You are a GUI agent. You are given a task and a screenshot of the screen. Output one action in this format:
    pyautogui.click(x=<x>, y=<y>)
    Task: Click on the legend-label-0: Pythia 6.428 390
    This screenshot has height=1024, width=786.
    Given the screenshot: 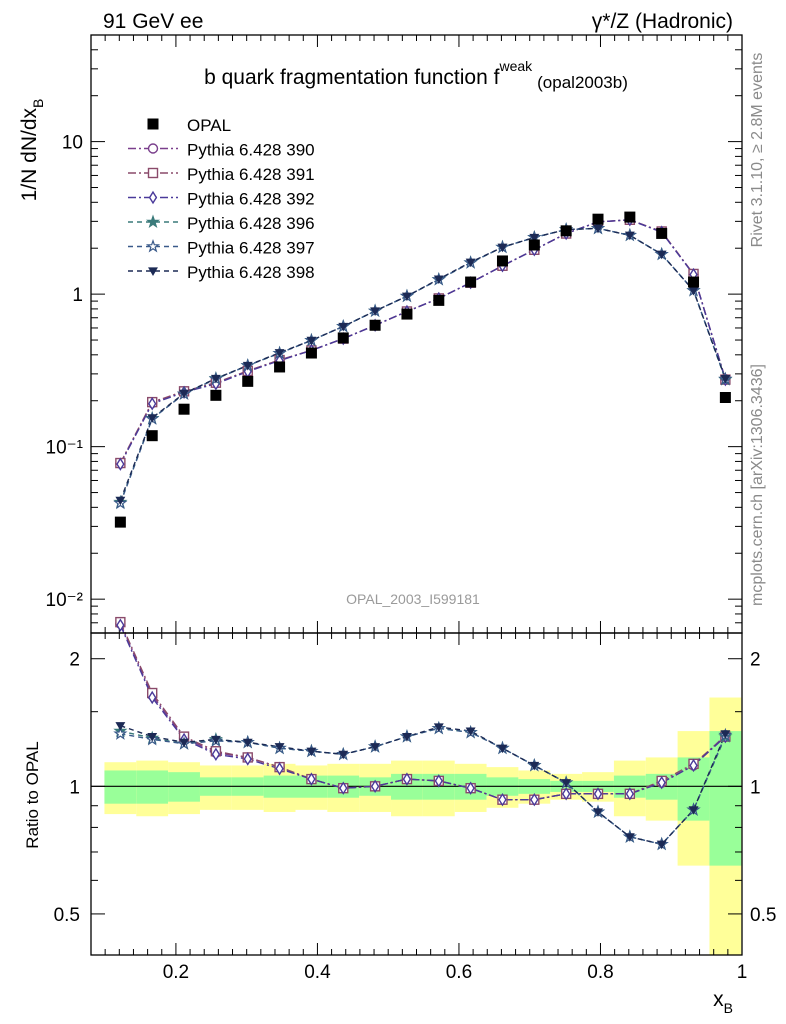 What is the action you would take?
    pyautogui.click(x=251, y=150)
    